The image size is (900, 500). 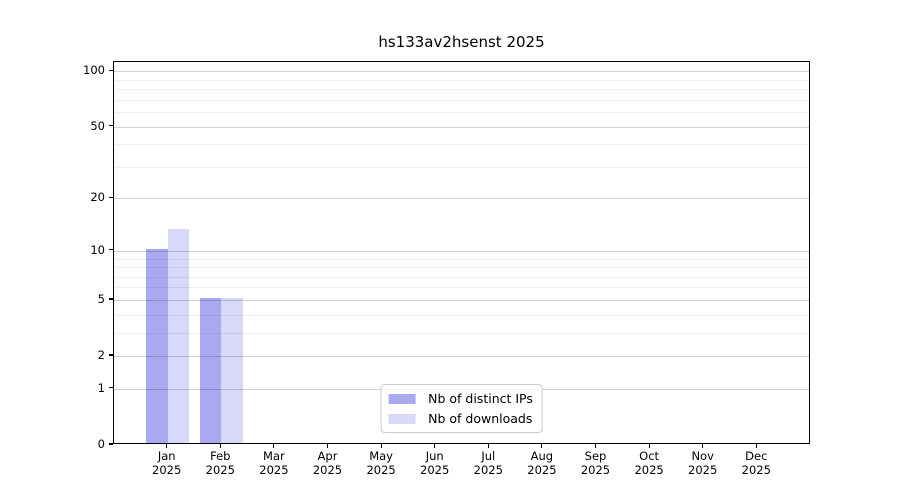 I want to click on x-tick-label: Oct 2025, so click(x=649, y=463).